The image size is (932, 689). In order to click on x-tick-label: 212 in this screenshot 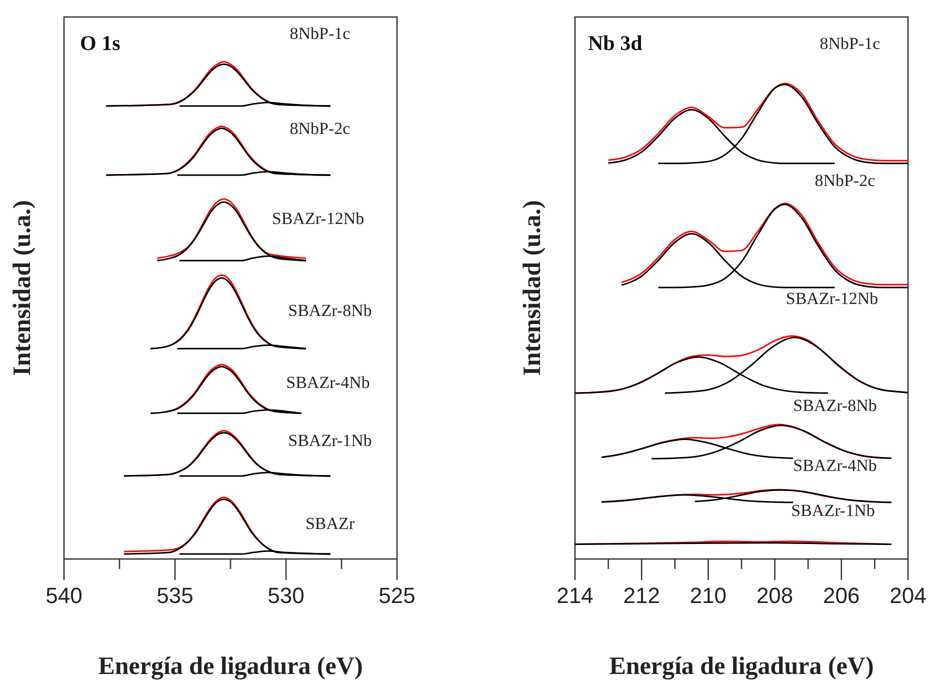, I will do `click(641, 595)`.